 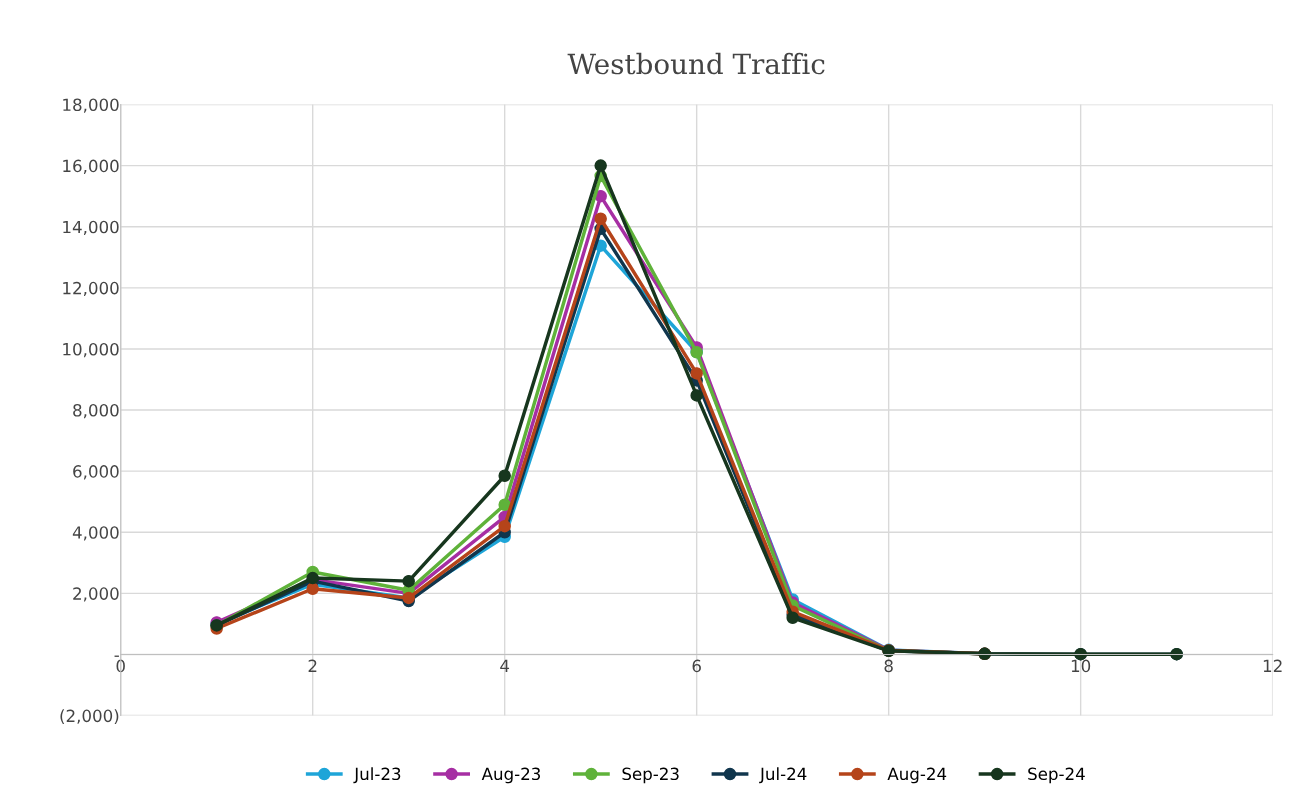 What do you see at coordinates (91, 227) in the screenshot?
I see `y-tick-label: 14,000` at bounding box center [91, 227].